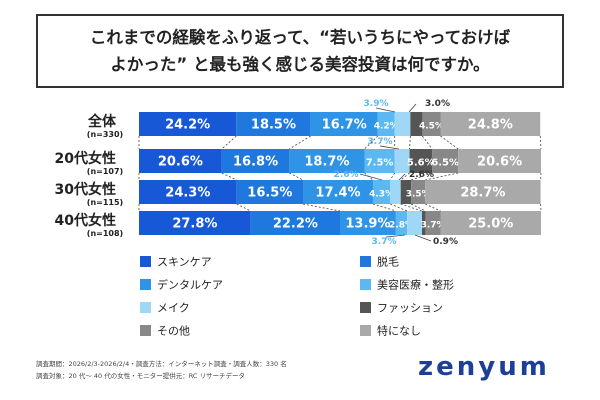 The width and height of the screenshot is (600, 400). What do you see at coordinates (380, 142) in the screenshot?
I see `data-label-2-5: 3.7%` at bounding box center [380, 142].